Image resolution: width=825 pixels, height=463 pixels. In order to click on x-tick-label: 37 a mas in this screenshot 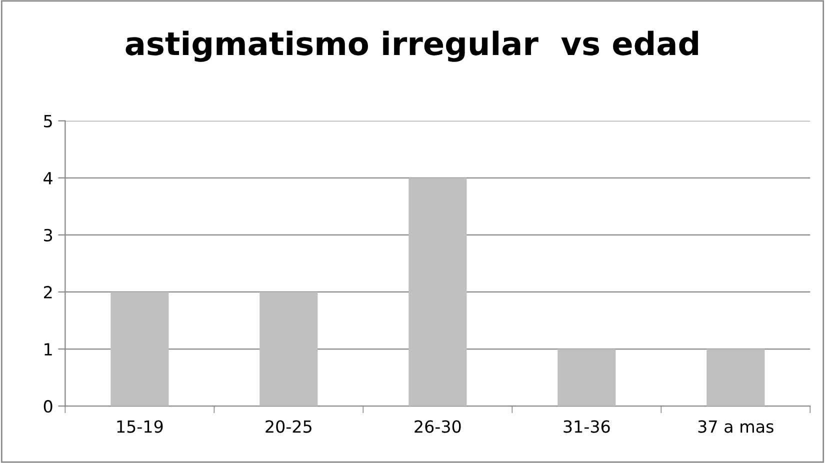, I will do `click(736, 426)`.